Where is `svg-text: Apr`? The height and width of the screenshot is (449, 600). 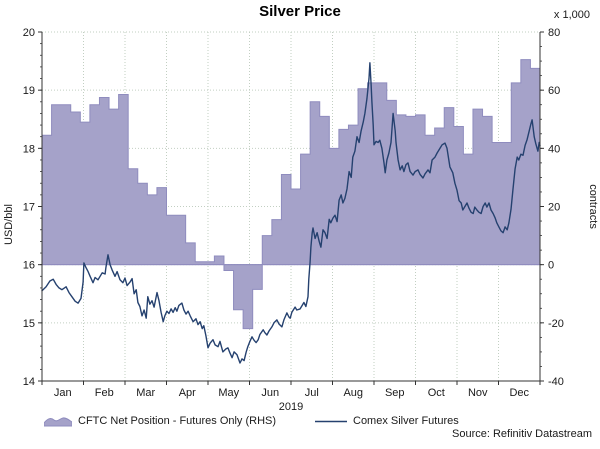
svg-text: Apr is located at coordinates (187, 393).